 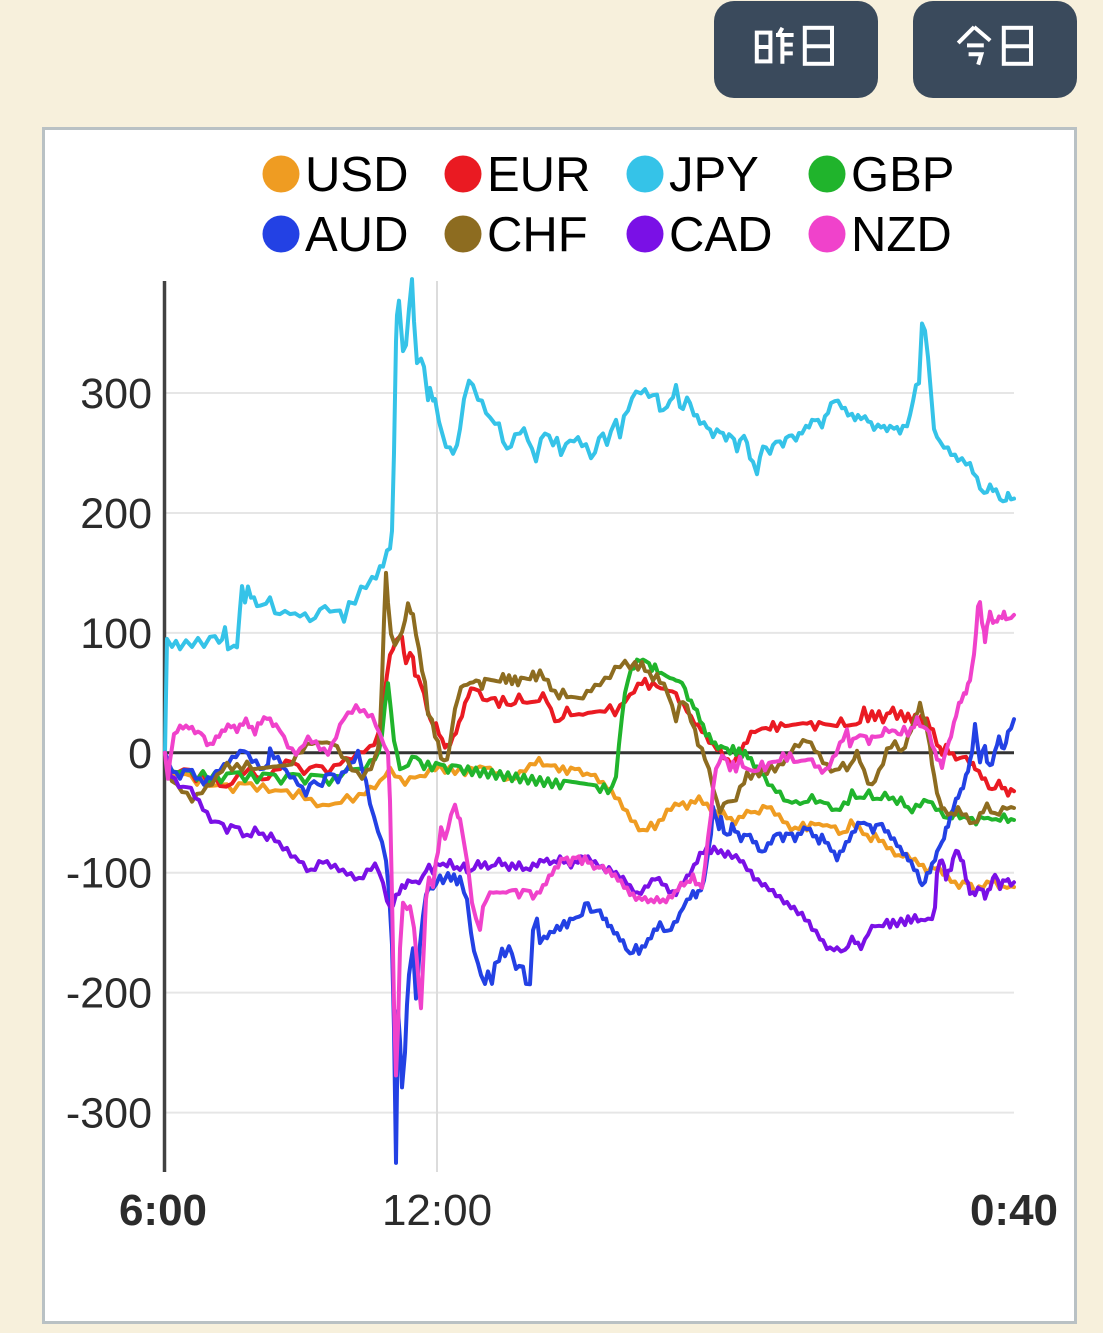 What do you see at coordinates (109, 874) in the screenshot?
I see `svg-text: -100` at bounding box center [109, 874].